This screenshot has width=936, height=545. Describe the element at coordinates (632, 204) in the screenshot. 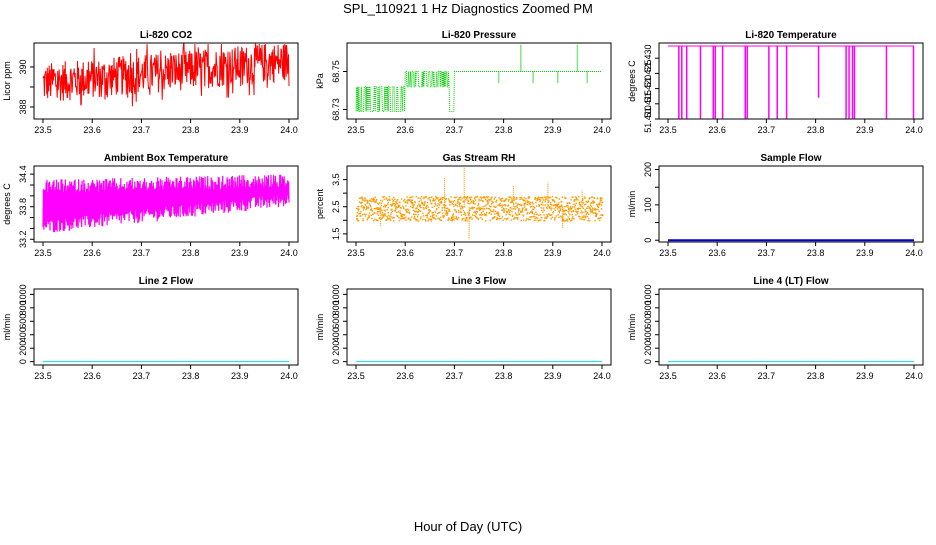

I see `y-axis-label: ml/min` at that location.